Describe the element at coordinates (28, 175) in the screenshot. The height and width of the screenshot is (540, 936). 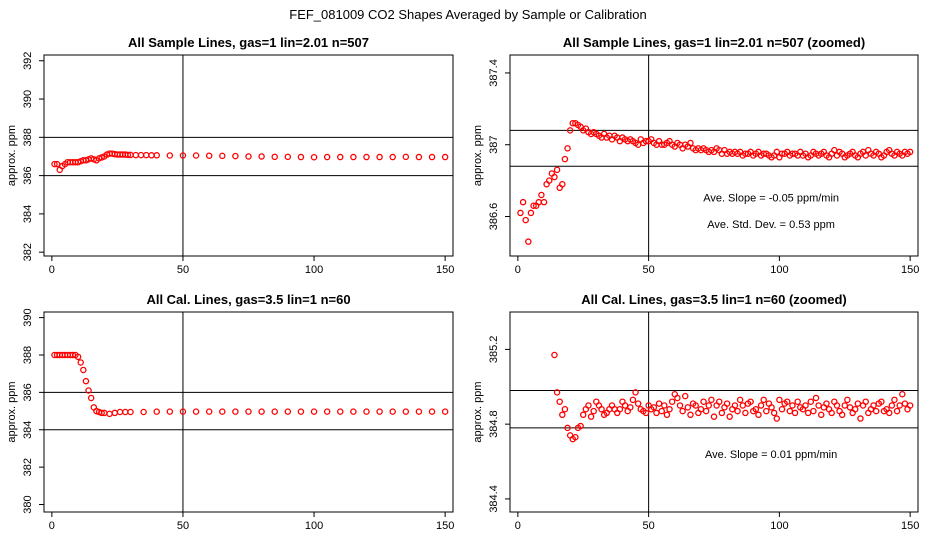
I see `y-tick-label: 386` at that location.